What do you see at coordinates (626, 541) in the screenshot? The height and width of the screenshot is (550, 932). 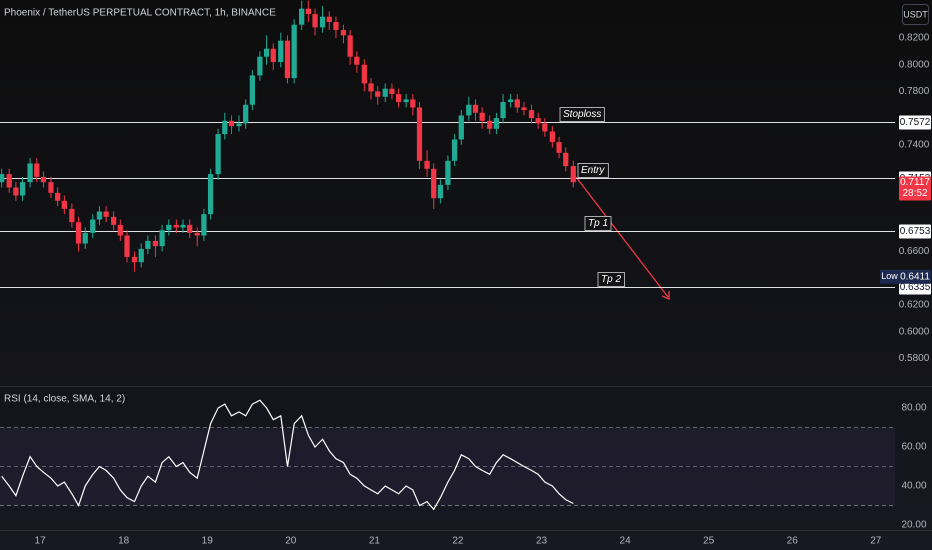 I see `x-tick-label: 24` at bounding box center [626, 541].